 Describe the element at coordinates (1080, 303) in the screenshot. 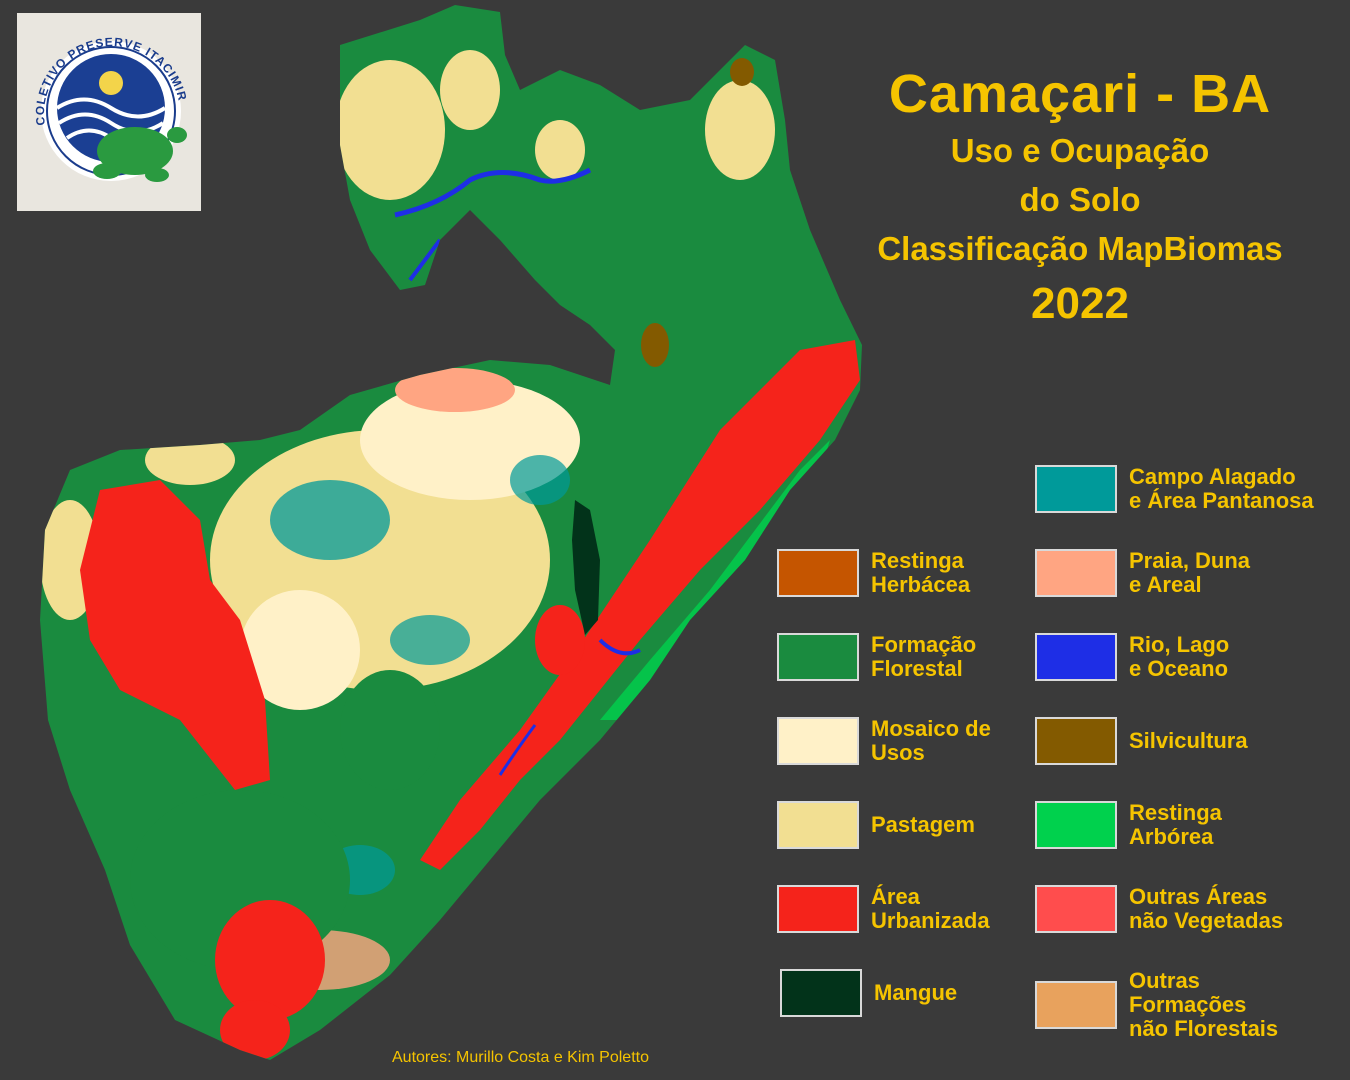

I see `title-year: 2022` at that location.